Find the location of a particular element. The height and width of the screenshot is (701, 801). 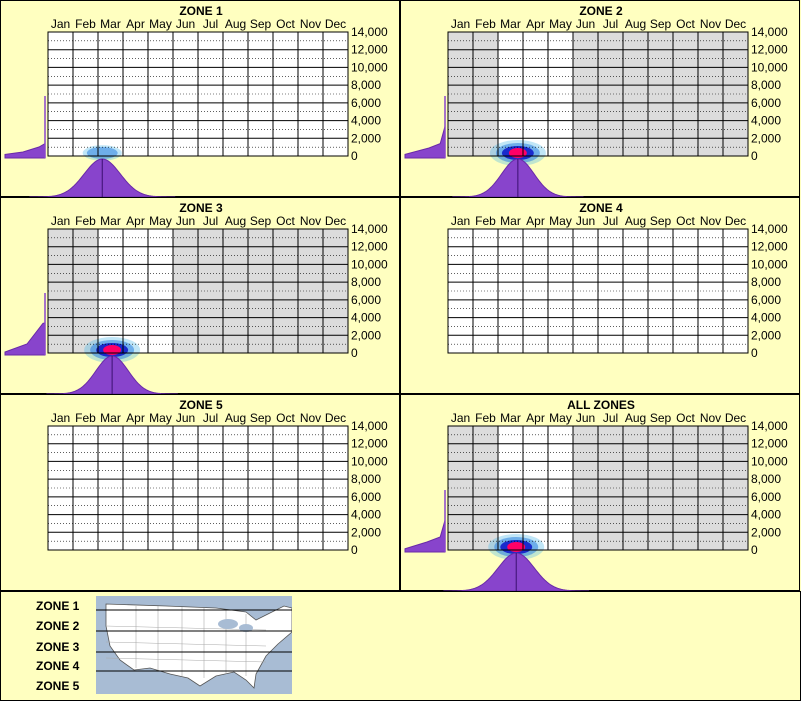

legend-zone-4-label: ZONE 4 is located at coordinates (58, 666).